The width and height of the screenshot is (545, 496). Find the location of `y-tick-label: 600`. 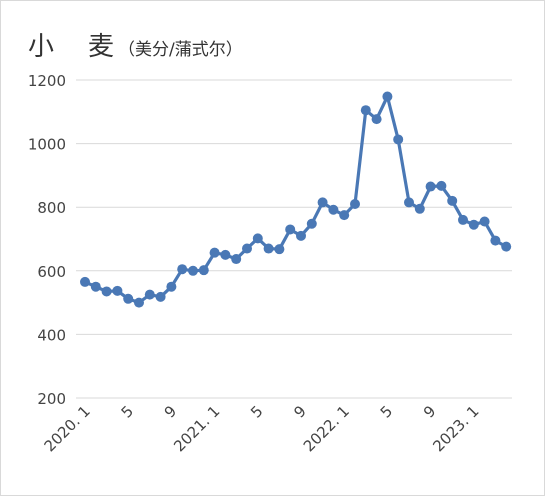

y-tick-label: 600 is located at coordinates (51, 272).